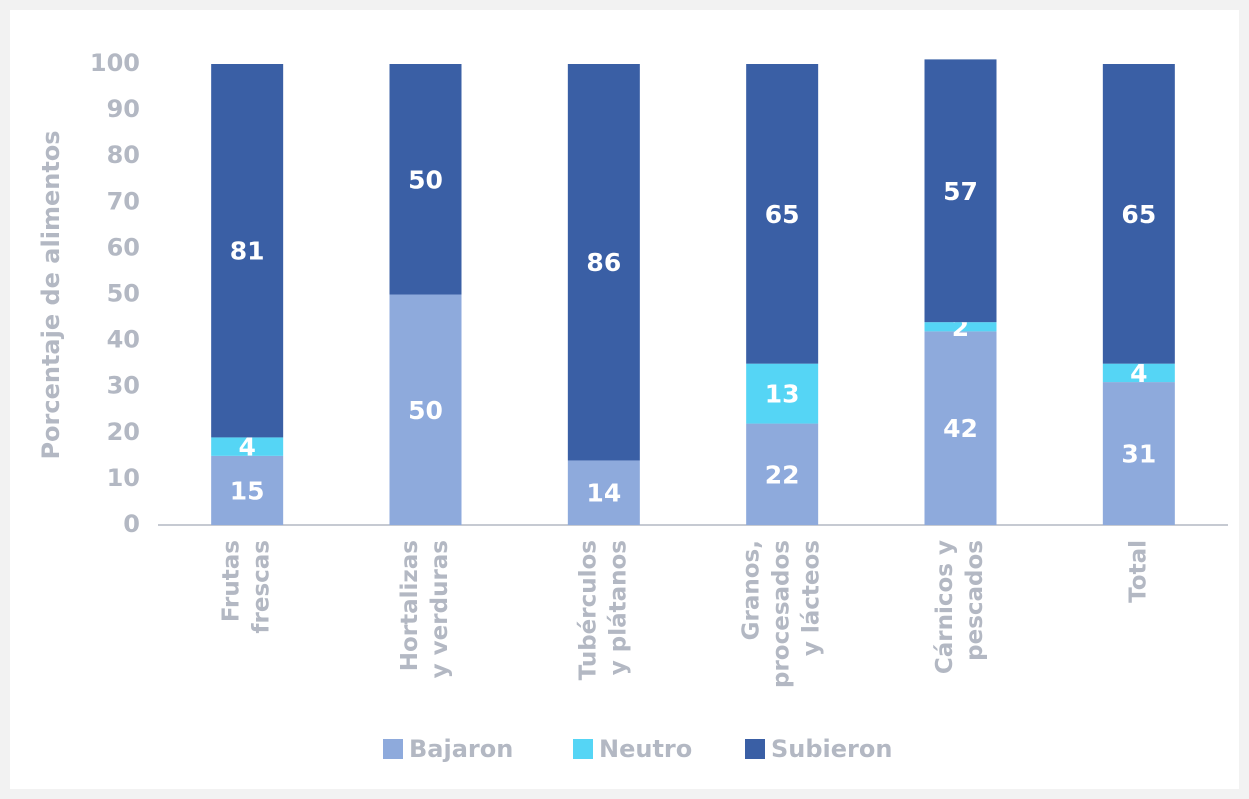  I want to click on legend-label: Subieron, so click(831, 749).